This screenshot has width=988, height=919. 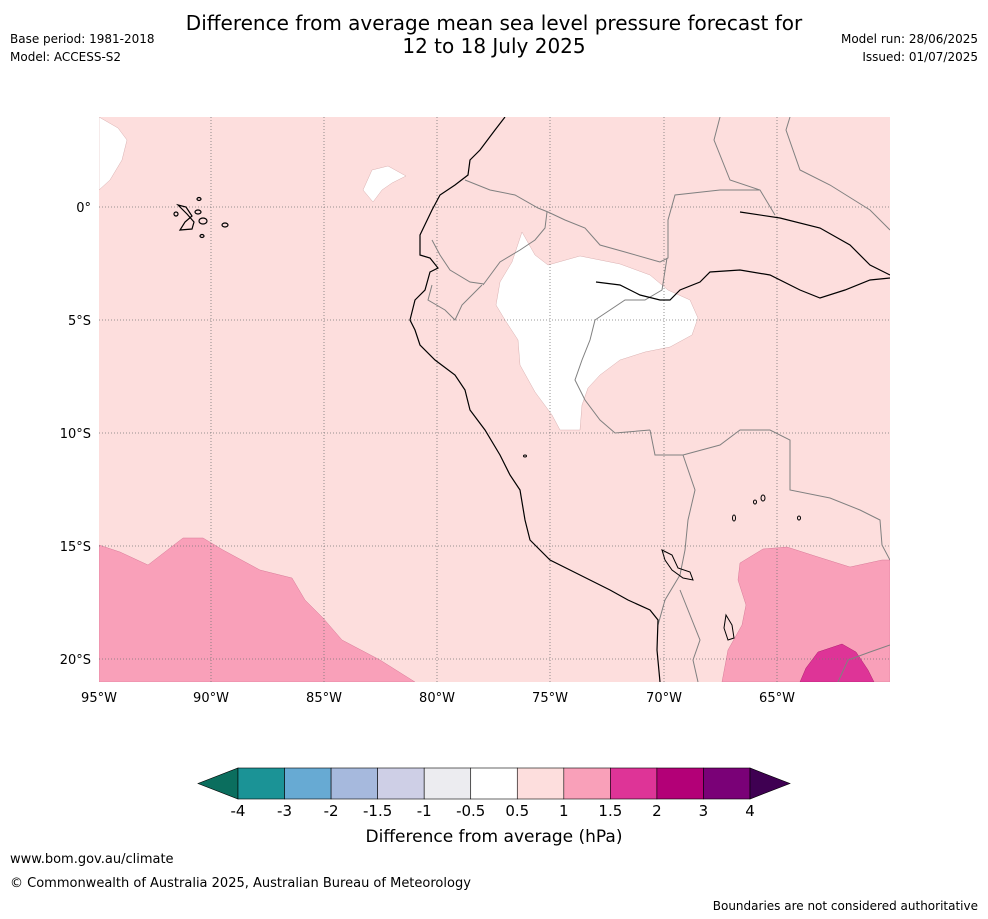 What do you see at coordinates (777, 698) in the screenshot?
I see `longitude-tick-label: 65°W` at bounding box center [777, 698].